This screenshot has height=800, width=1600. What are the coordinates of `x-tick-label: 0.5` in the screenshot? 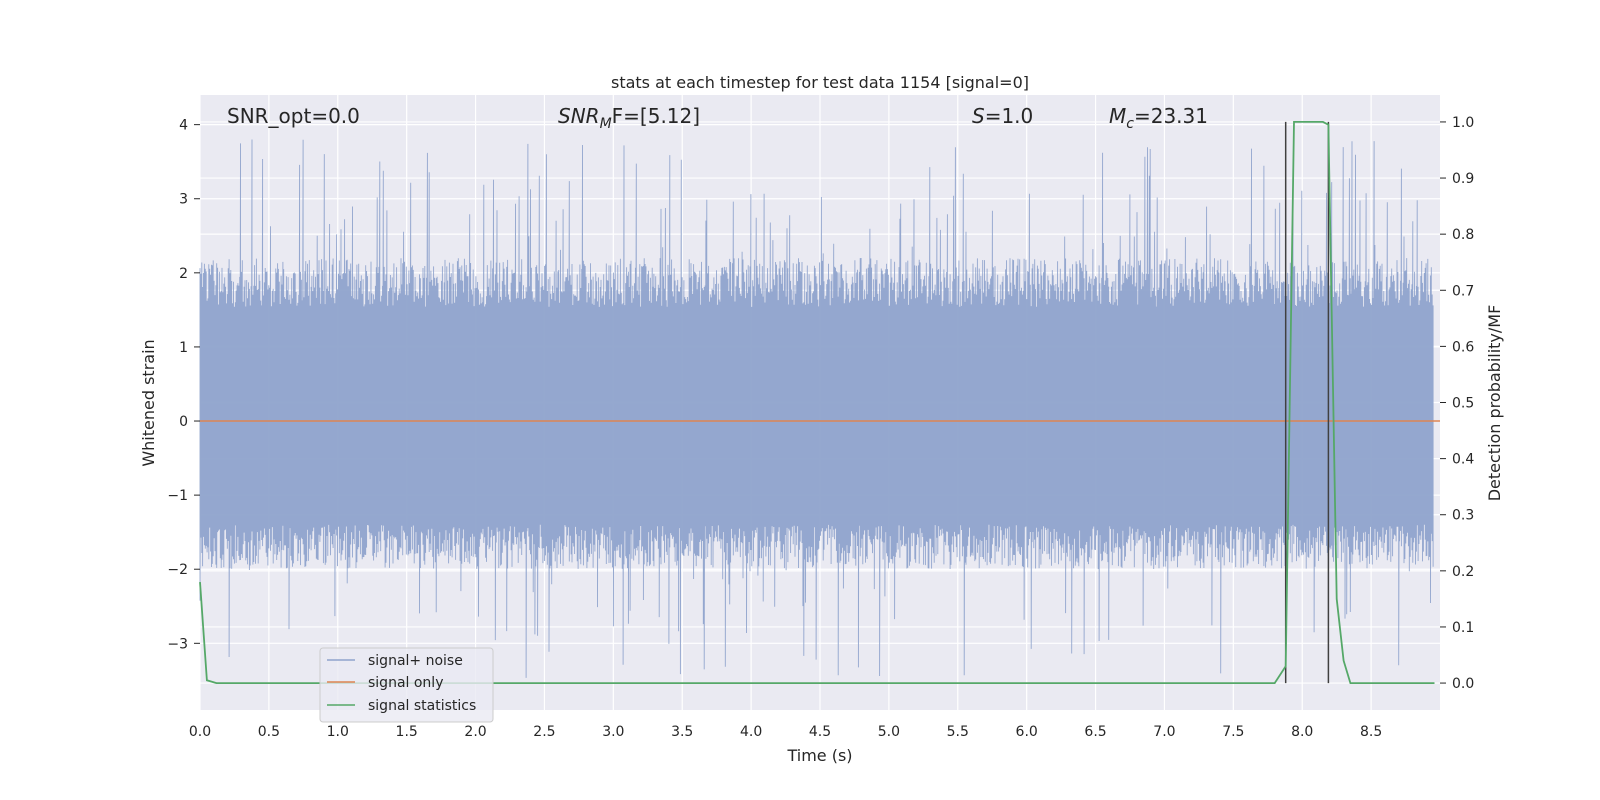 It's located at (269, 732).